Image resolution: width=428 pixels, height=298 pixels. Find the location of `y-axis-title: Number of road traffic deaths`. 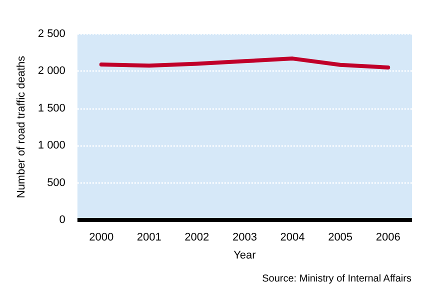

y-axis-title: Number of road traffic deaths is located at coordinates (22, 126).